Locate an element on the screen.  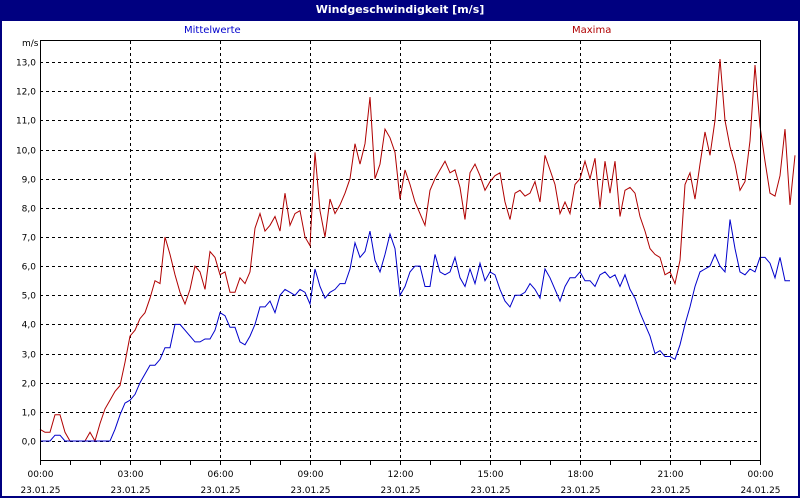
y-tick-label: 2,0 is located at coordinates (29, 385).